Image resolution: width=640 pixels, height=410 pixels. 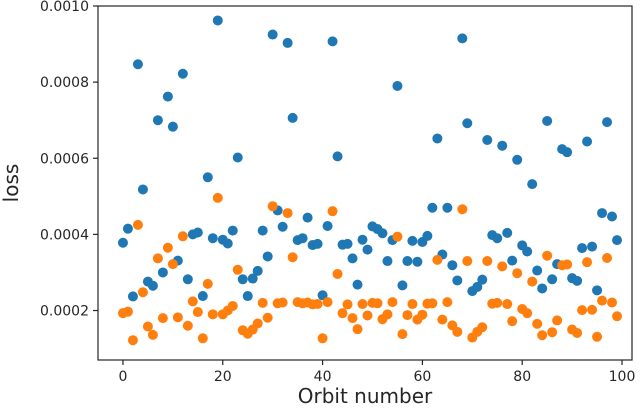 I want to click on y-axis-label: loss, so click(x=11, y=183).